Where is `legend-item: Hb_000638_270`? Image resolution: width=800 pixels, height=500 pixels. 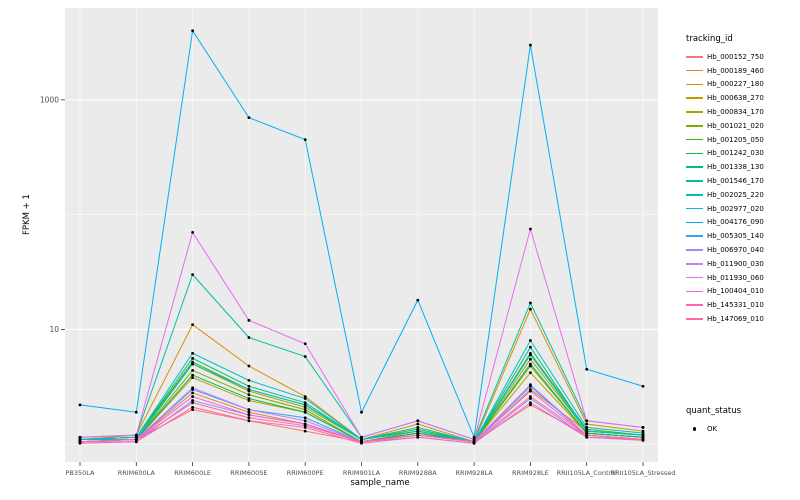
legend-item: Hb_000638_270 is located at coordinates (742, 98).